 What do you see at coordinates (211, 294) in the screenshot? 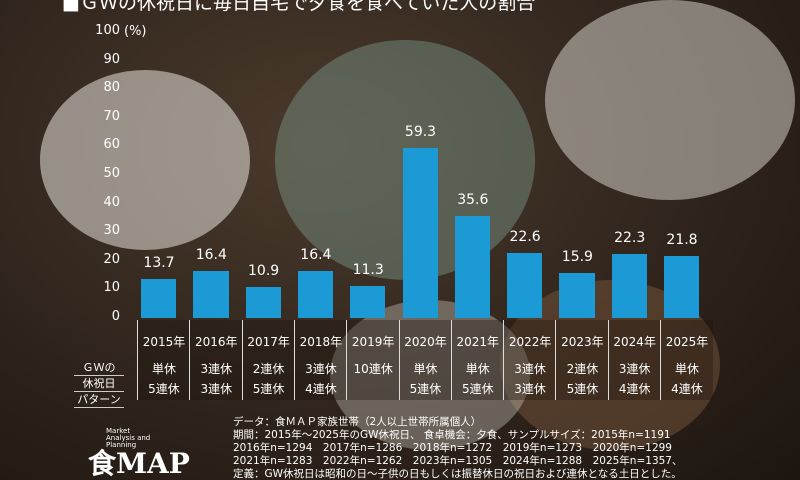
I see `bar-2016年` at bounding box center [211, 294].